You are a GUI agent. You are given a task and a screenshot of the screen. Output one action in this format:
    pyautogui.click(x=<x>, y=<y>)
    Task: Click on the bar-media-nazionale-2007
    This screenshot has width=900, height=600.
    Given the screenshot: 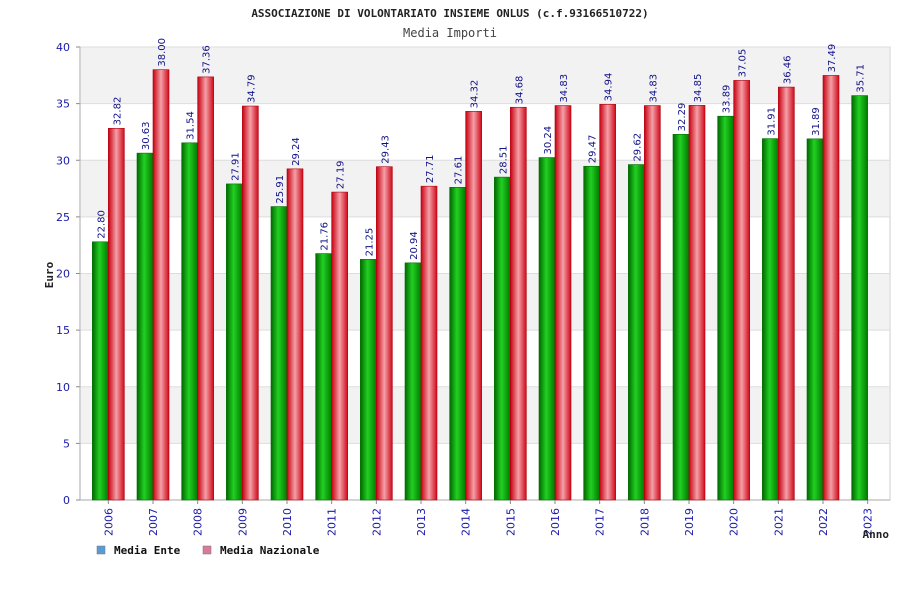 What is the action you would take?
    pyautogui.click(x=161, y=285)
    